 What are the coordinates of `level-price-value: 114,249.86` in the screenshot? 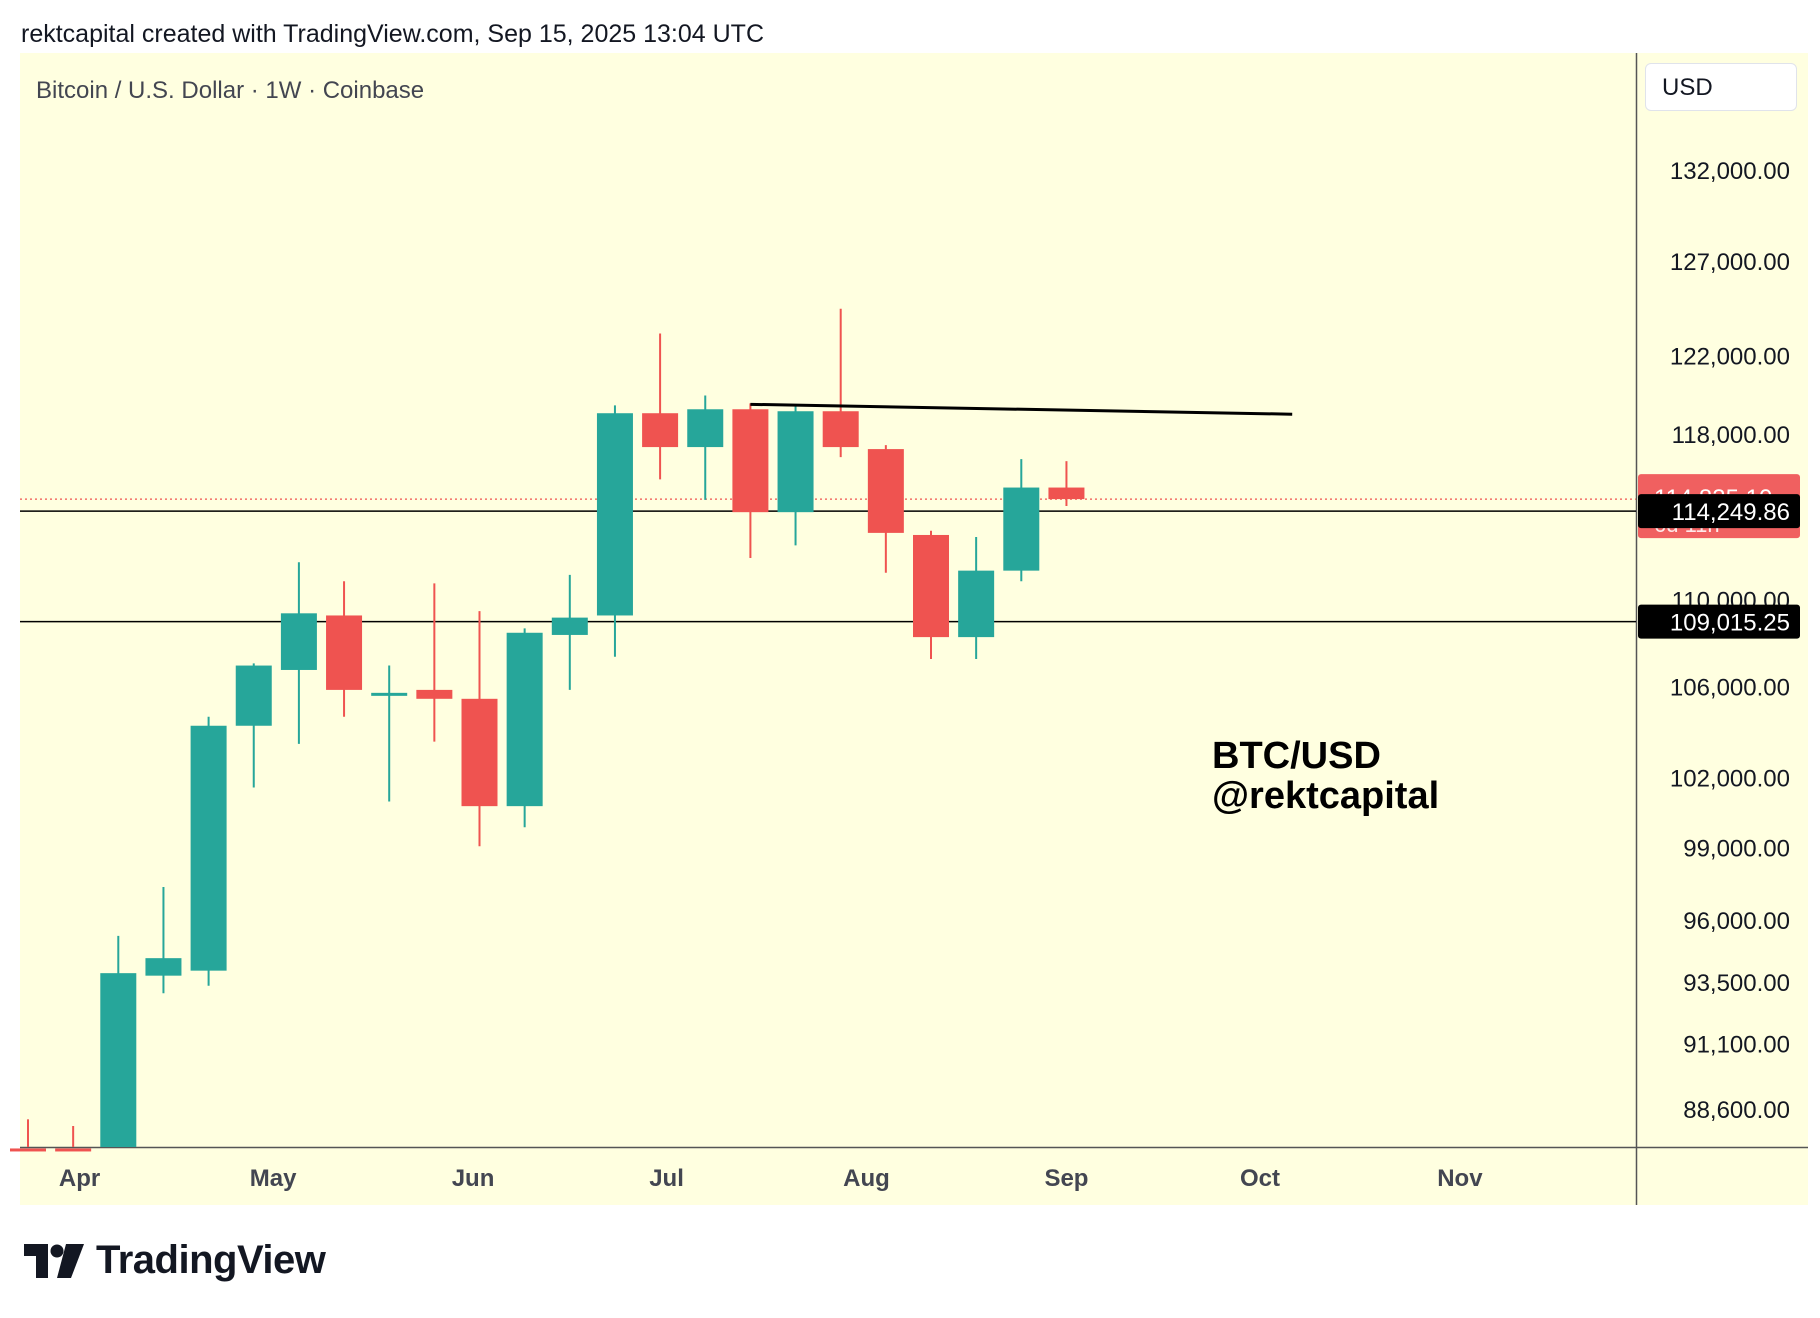 It's located at (1731, 512).